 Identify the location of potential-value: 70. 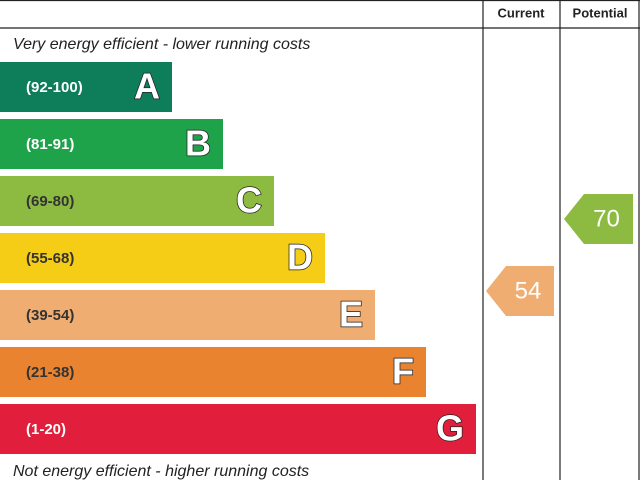
(606, 218).